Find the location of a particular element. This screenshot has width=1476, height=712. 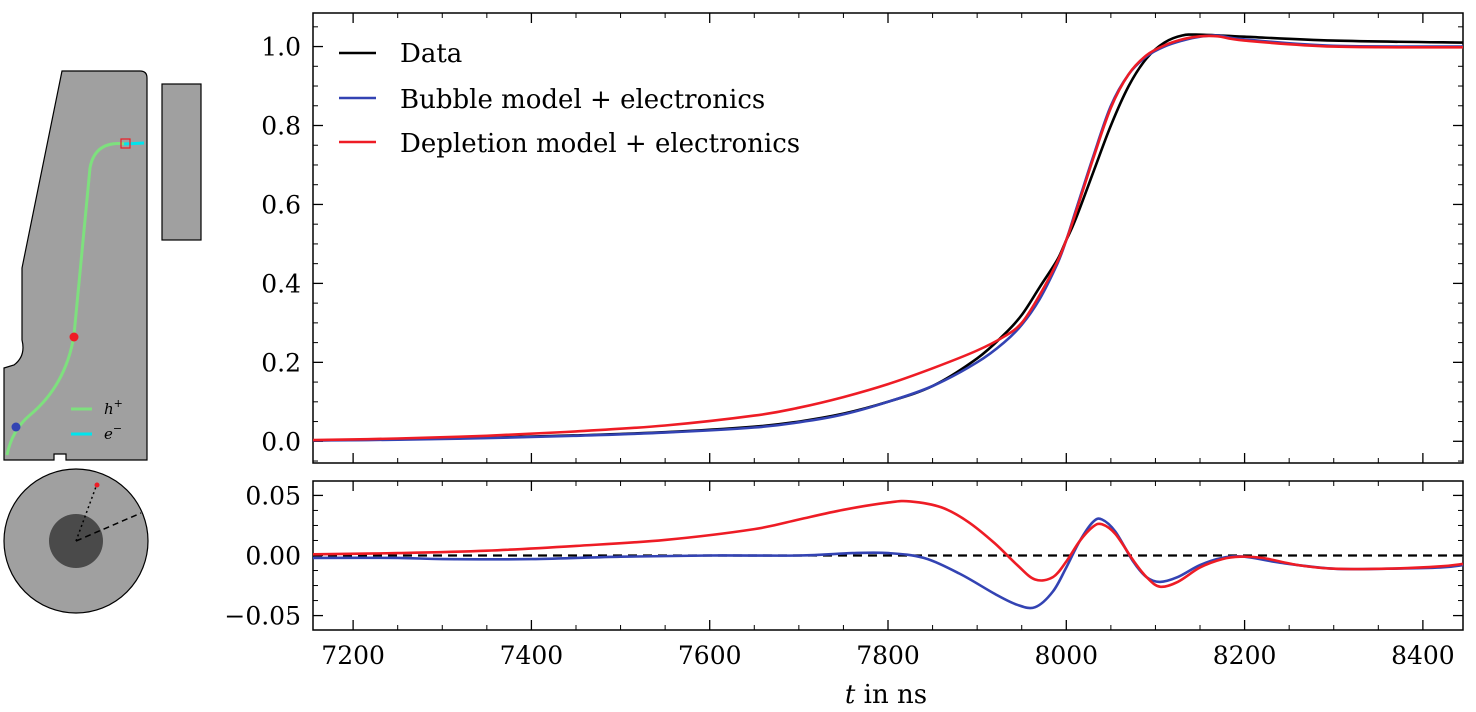

x-tick-label: 7200 is located at coordinates (353, 655).